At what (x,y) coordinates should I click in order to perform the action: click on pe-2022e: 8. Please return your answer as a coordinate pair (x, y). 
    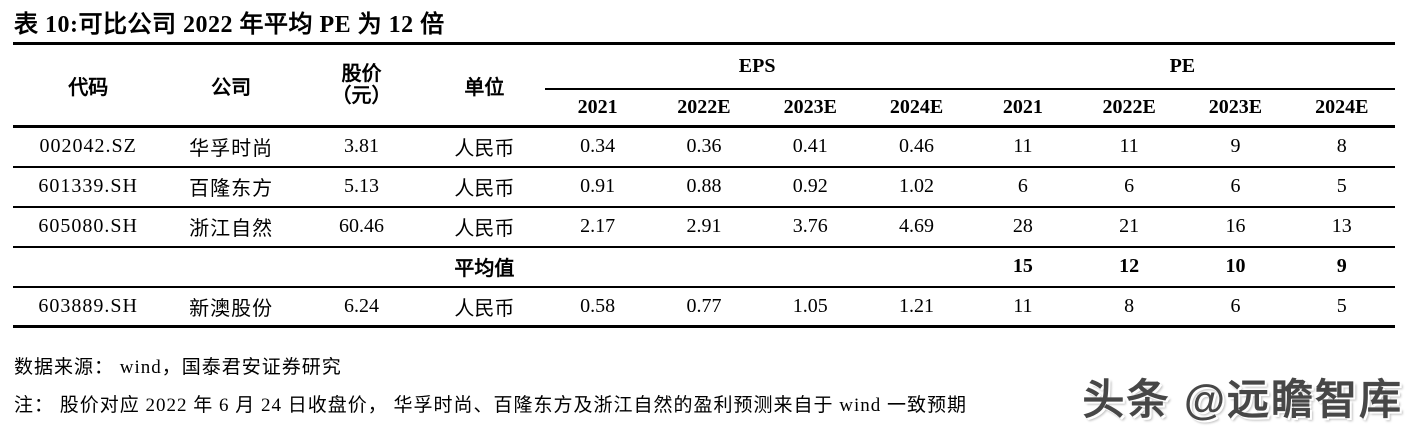
    Looking at the image, I should click on (1129, 307).